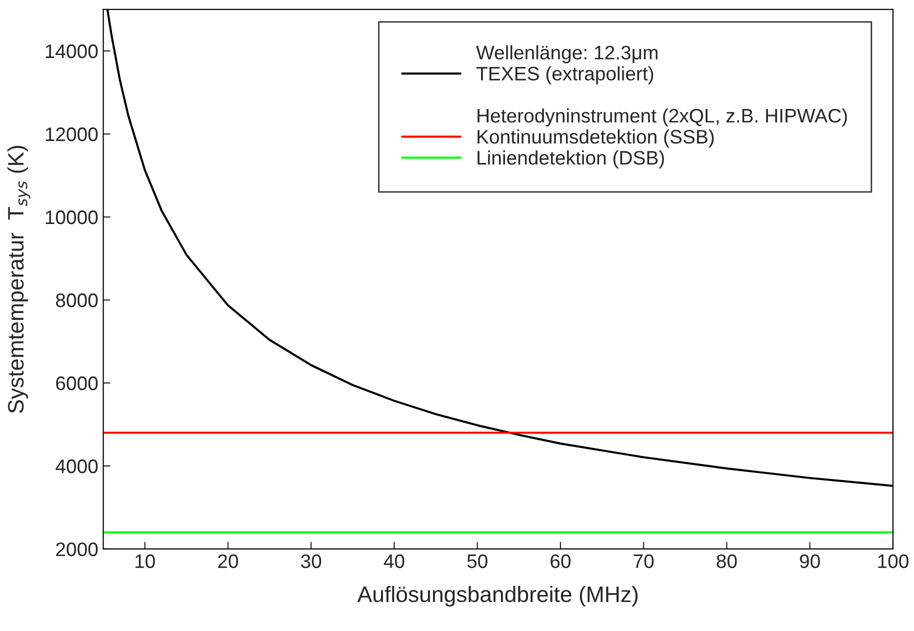 The height and width of the screenshot is (631, 914). I want to click on x-tick-label: 50, so click(477, 561).